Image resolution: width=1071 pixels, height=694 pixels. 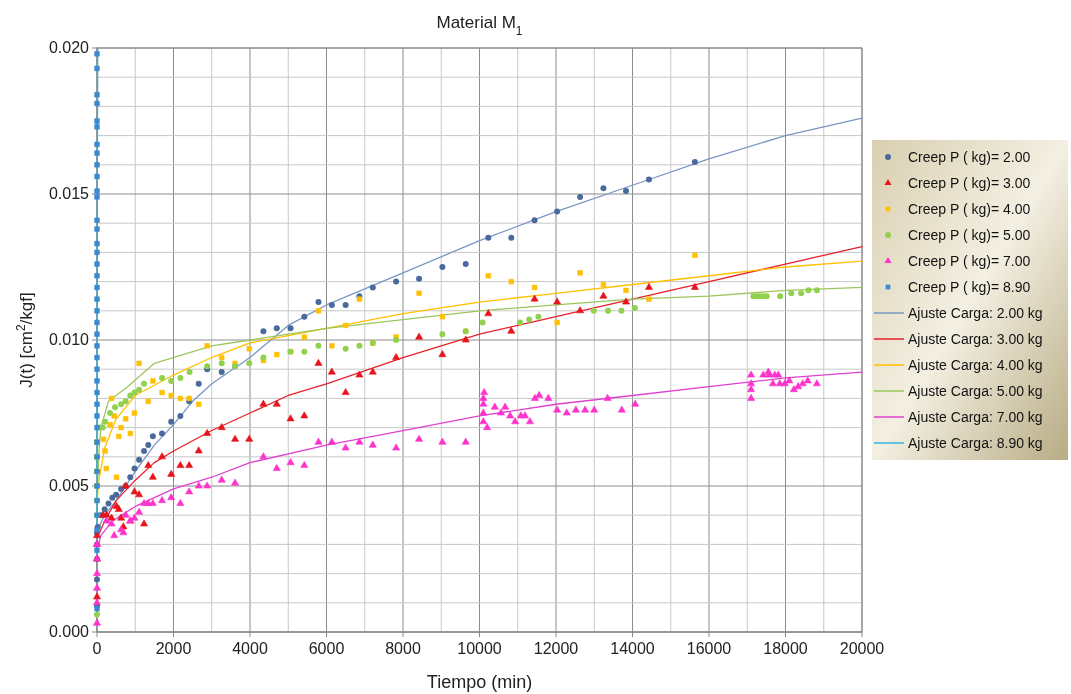 What do you see at coordinates (69, 485) in the screenshot?
I see `y-tick-label: 0.005` at bounding box center [69, 485].